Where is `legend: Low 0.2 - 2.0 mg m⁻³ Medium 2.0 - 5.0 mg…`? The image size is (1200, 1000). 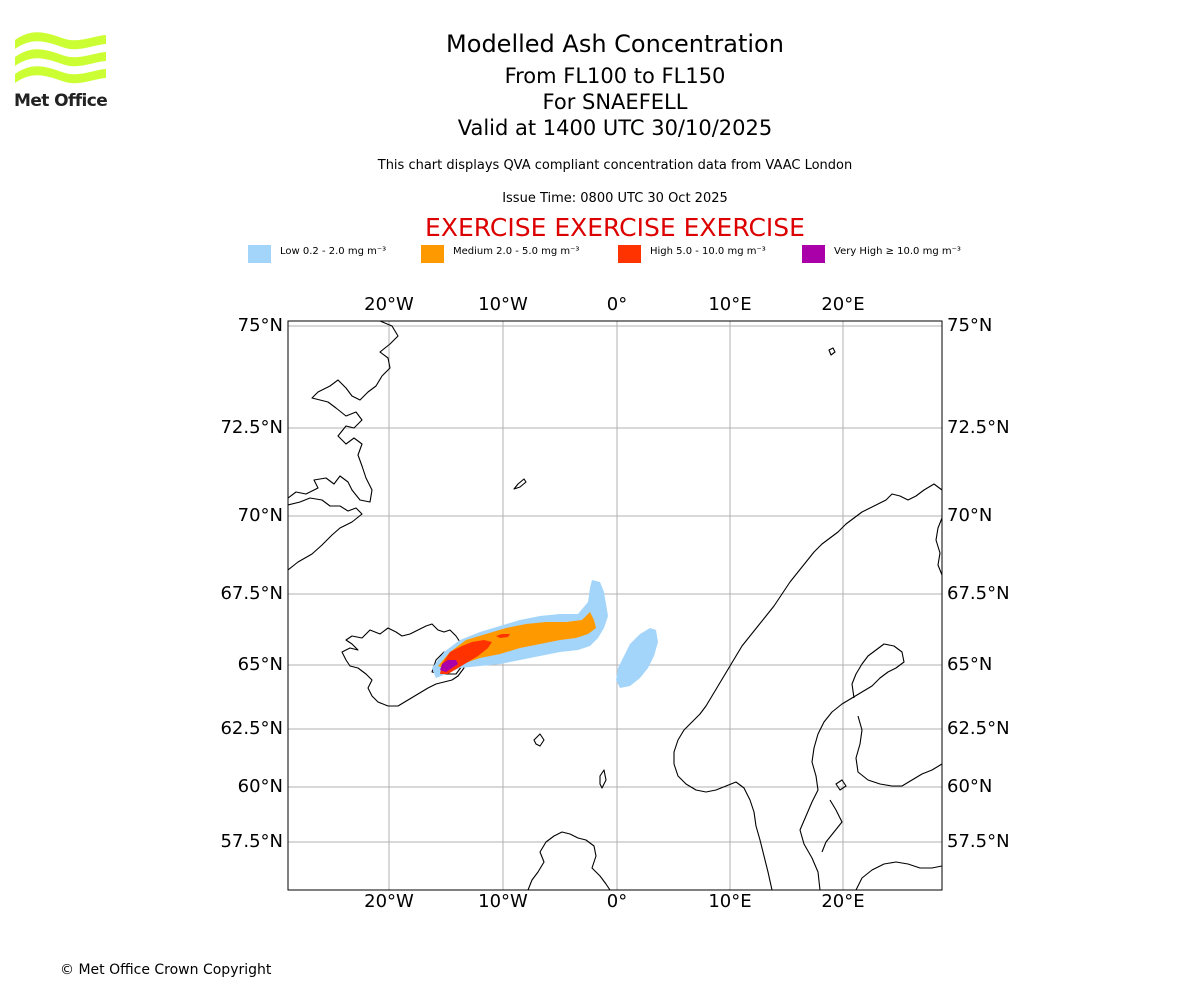
legend: Low 0.2 - 2.0 mg m⁻³ Medium 2.0 - 5.0 mg… is located at coordinates (600, 254).